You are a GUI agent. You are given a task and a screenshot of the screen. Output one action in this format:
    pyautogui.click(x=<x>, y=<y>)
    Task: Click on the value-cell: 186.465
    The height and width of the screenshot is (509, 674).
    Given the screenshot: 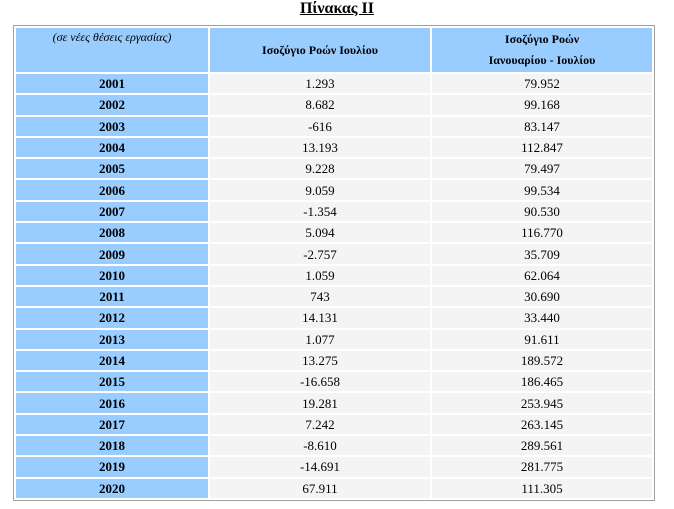 What is the action you would take?
    pyautogui.click(x=542, y=382)
    